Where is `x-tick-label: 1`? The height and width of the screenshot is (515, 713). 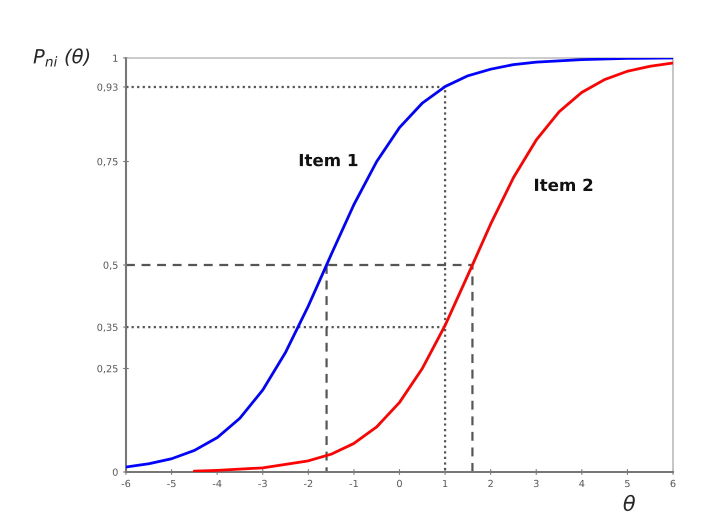 x-tick-label: 1 is located at coordinates (445, 484).